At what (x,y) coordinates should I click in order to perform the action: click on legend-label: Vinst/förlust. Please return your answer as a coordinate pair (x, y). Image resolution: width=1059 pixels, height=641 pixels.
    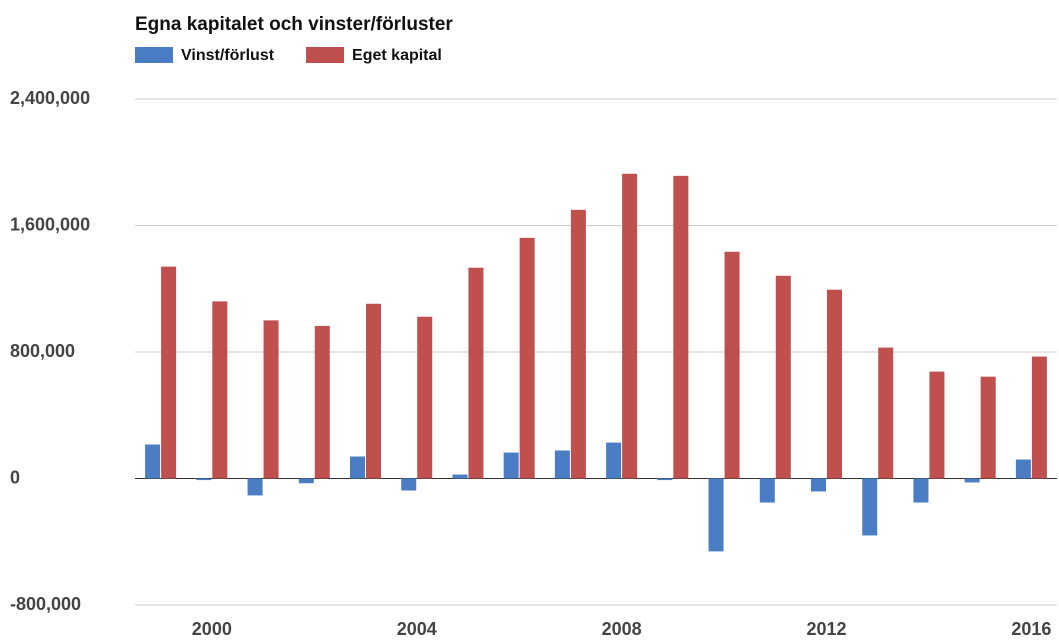
    Looking at the image, I should click on (228, 55).